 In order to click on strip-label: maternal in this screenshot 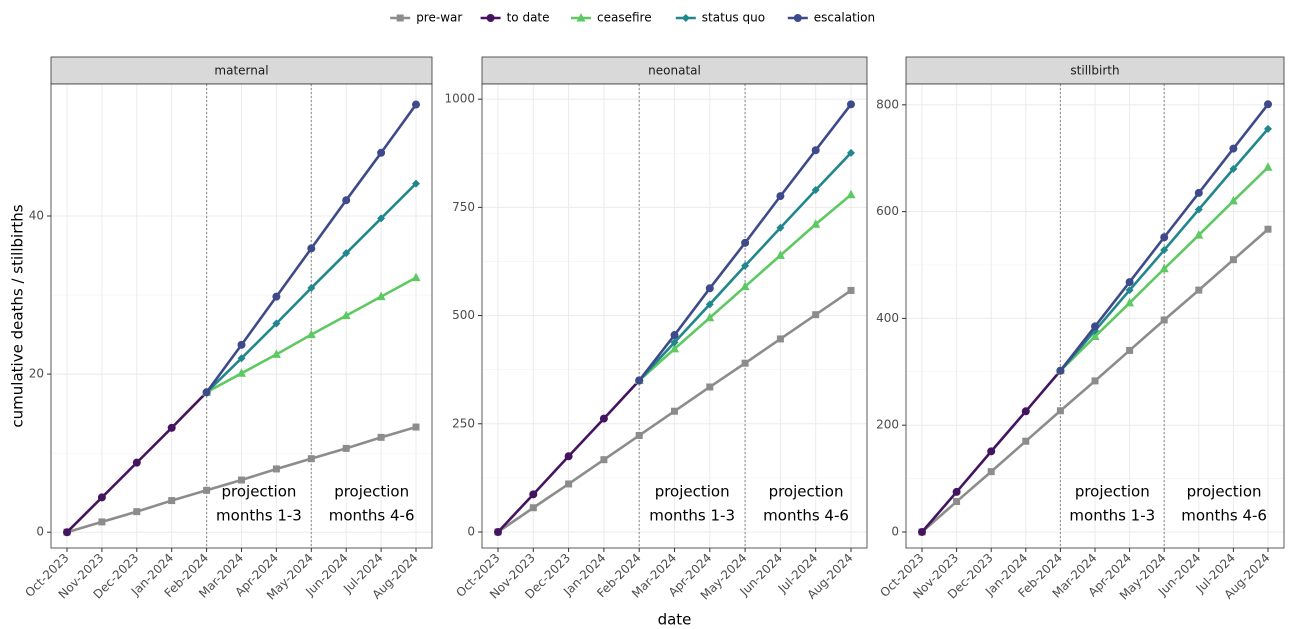, I will do `click(241, 71)`.